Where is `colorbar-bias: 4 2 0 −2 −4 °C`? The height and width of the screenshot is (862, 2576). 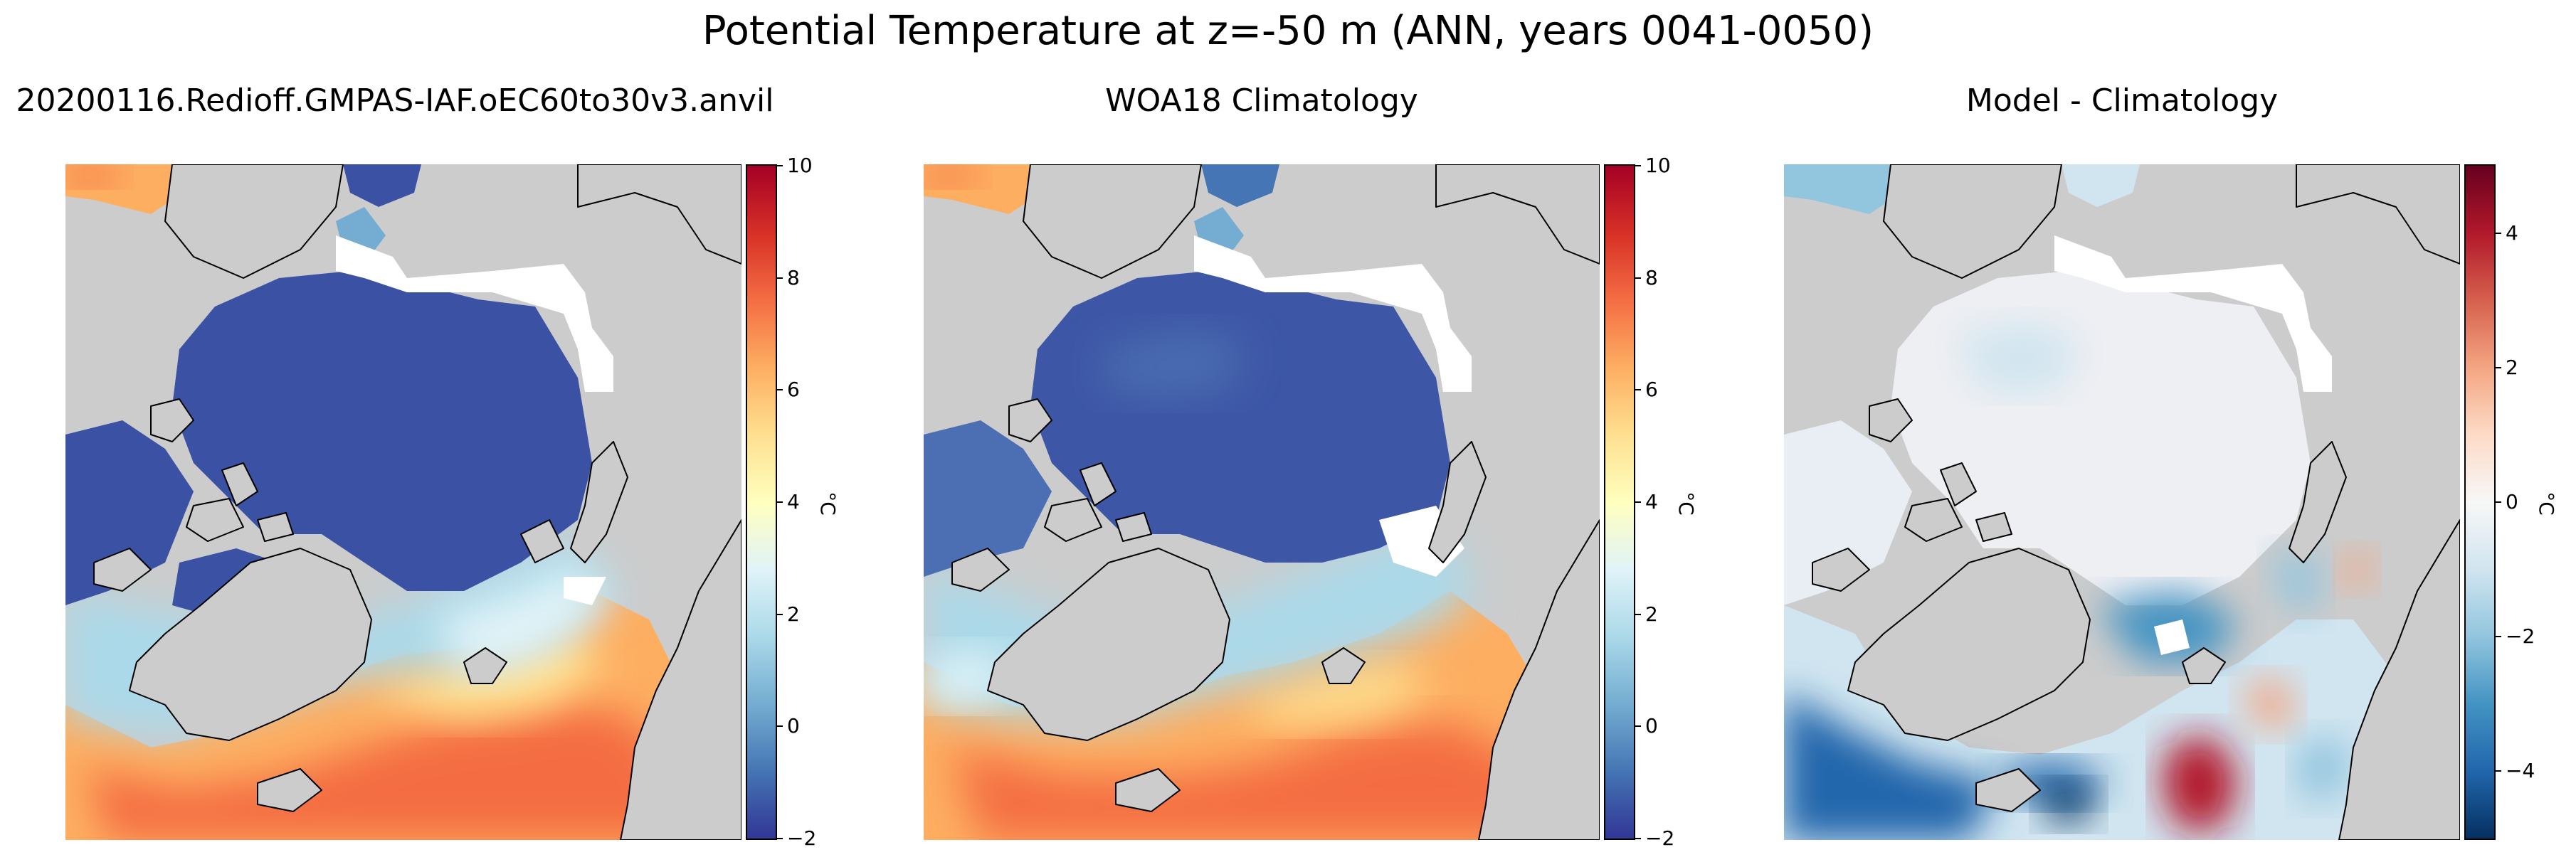 colorbar-bias: 4 2 0 −2 −4 °C is located at coordinates (2511, 502).